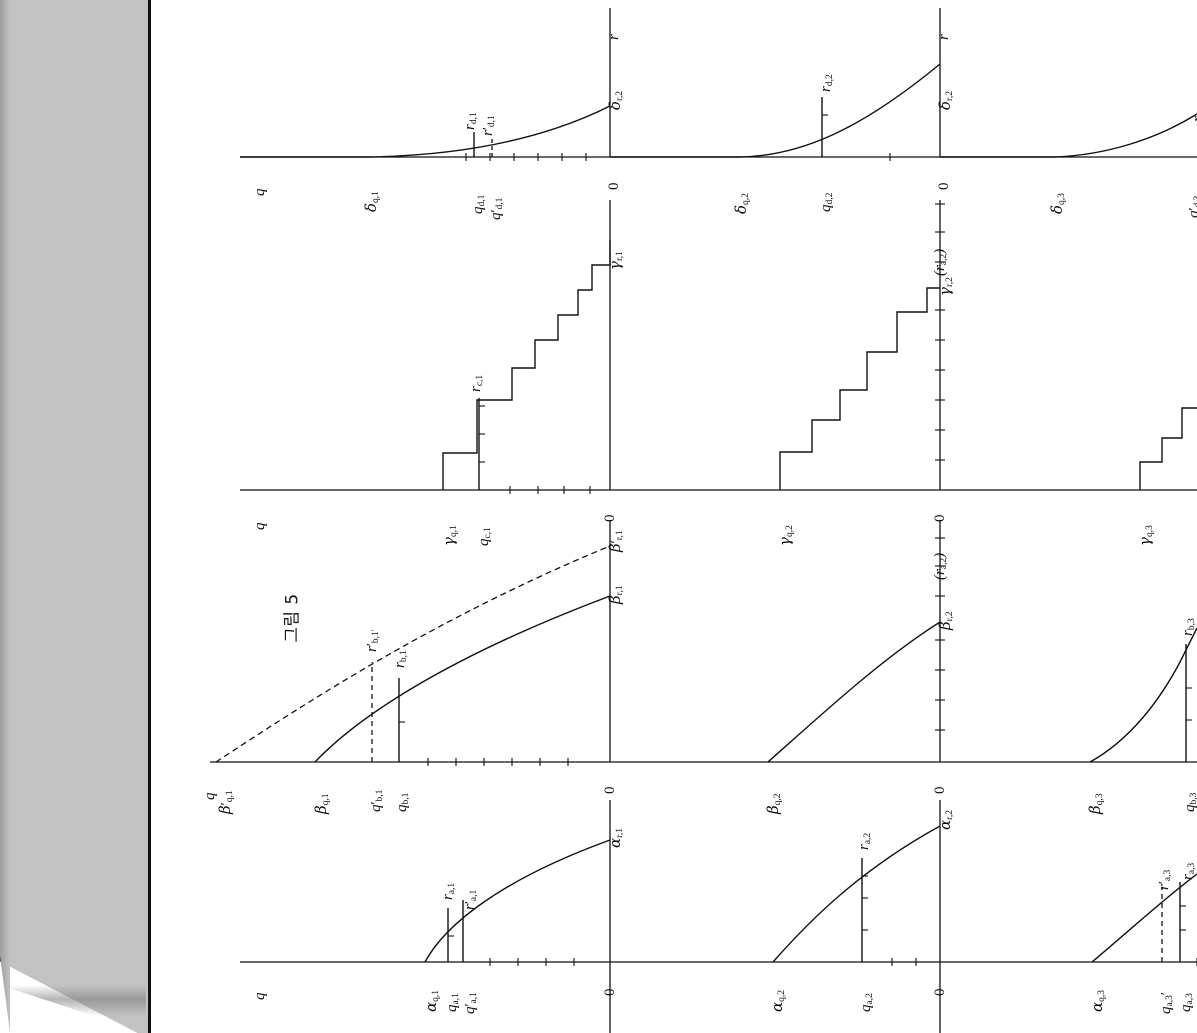 The height and width of the screenshot is (1033, 1197). What do you see at coordinates (864, 841) in the screenshot?
I see `row4-p2-r-label: ra,2` at bounding box center [864, 841].